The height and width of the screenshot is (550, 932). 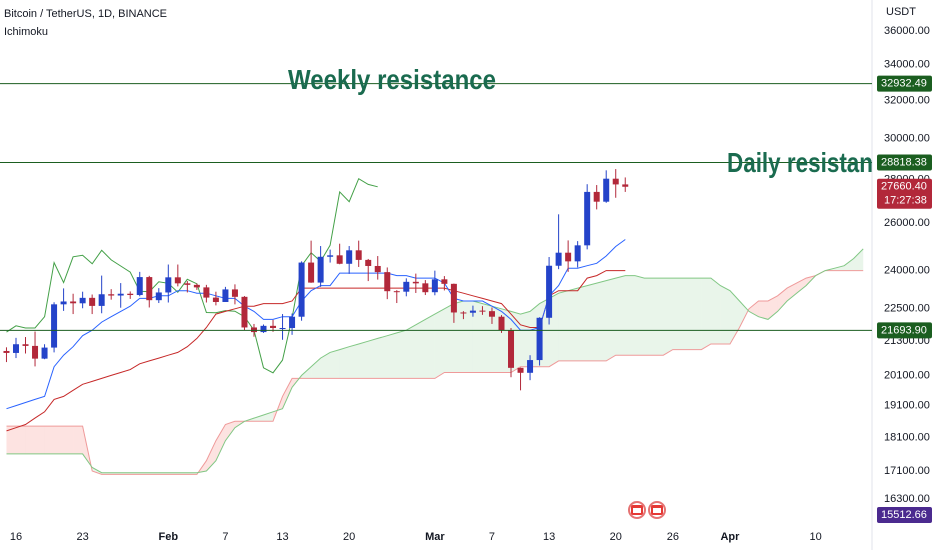 What do you see at coordinates (800, 162) in the screenshot?
I see `annotation: Daily resistan` at bounding box center [800, 162].